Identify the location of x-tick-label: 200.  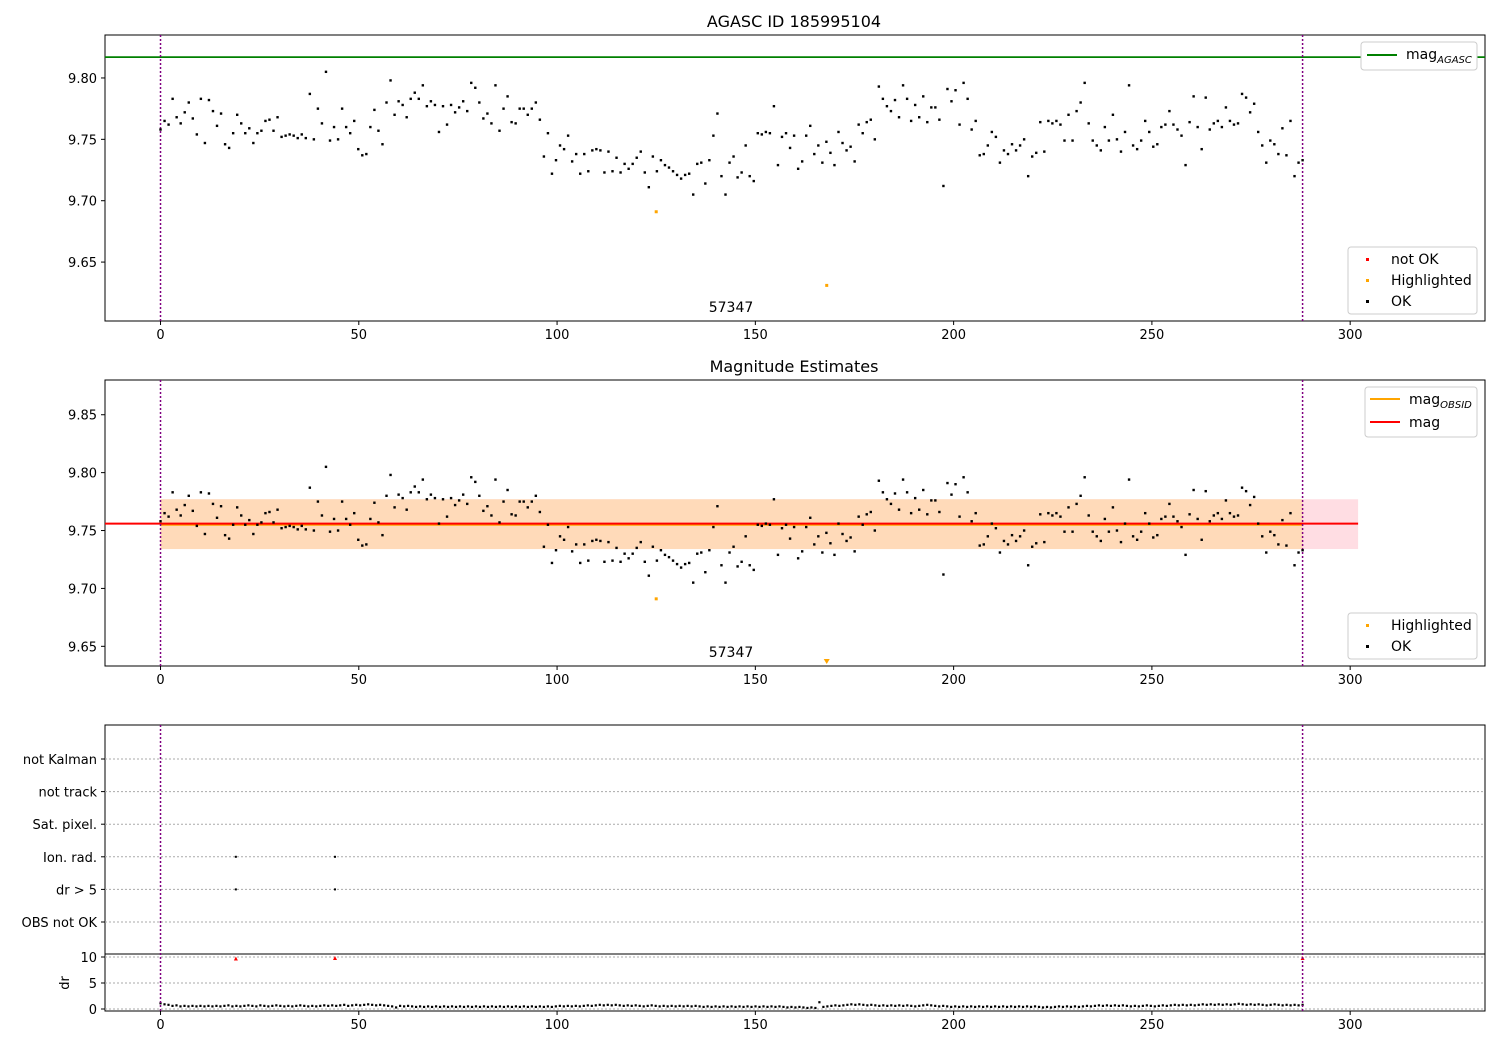
(953, 335).